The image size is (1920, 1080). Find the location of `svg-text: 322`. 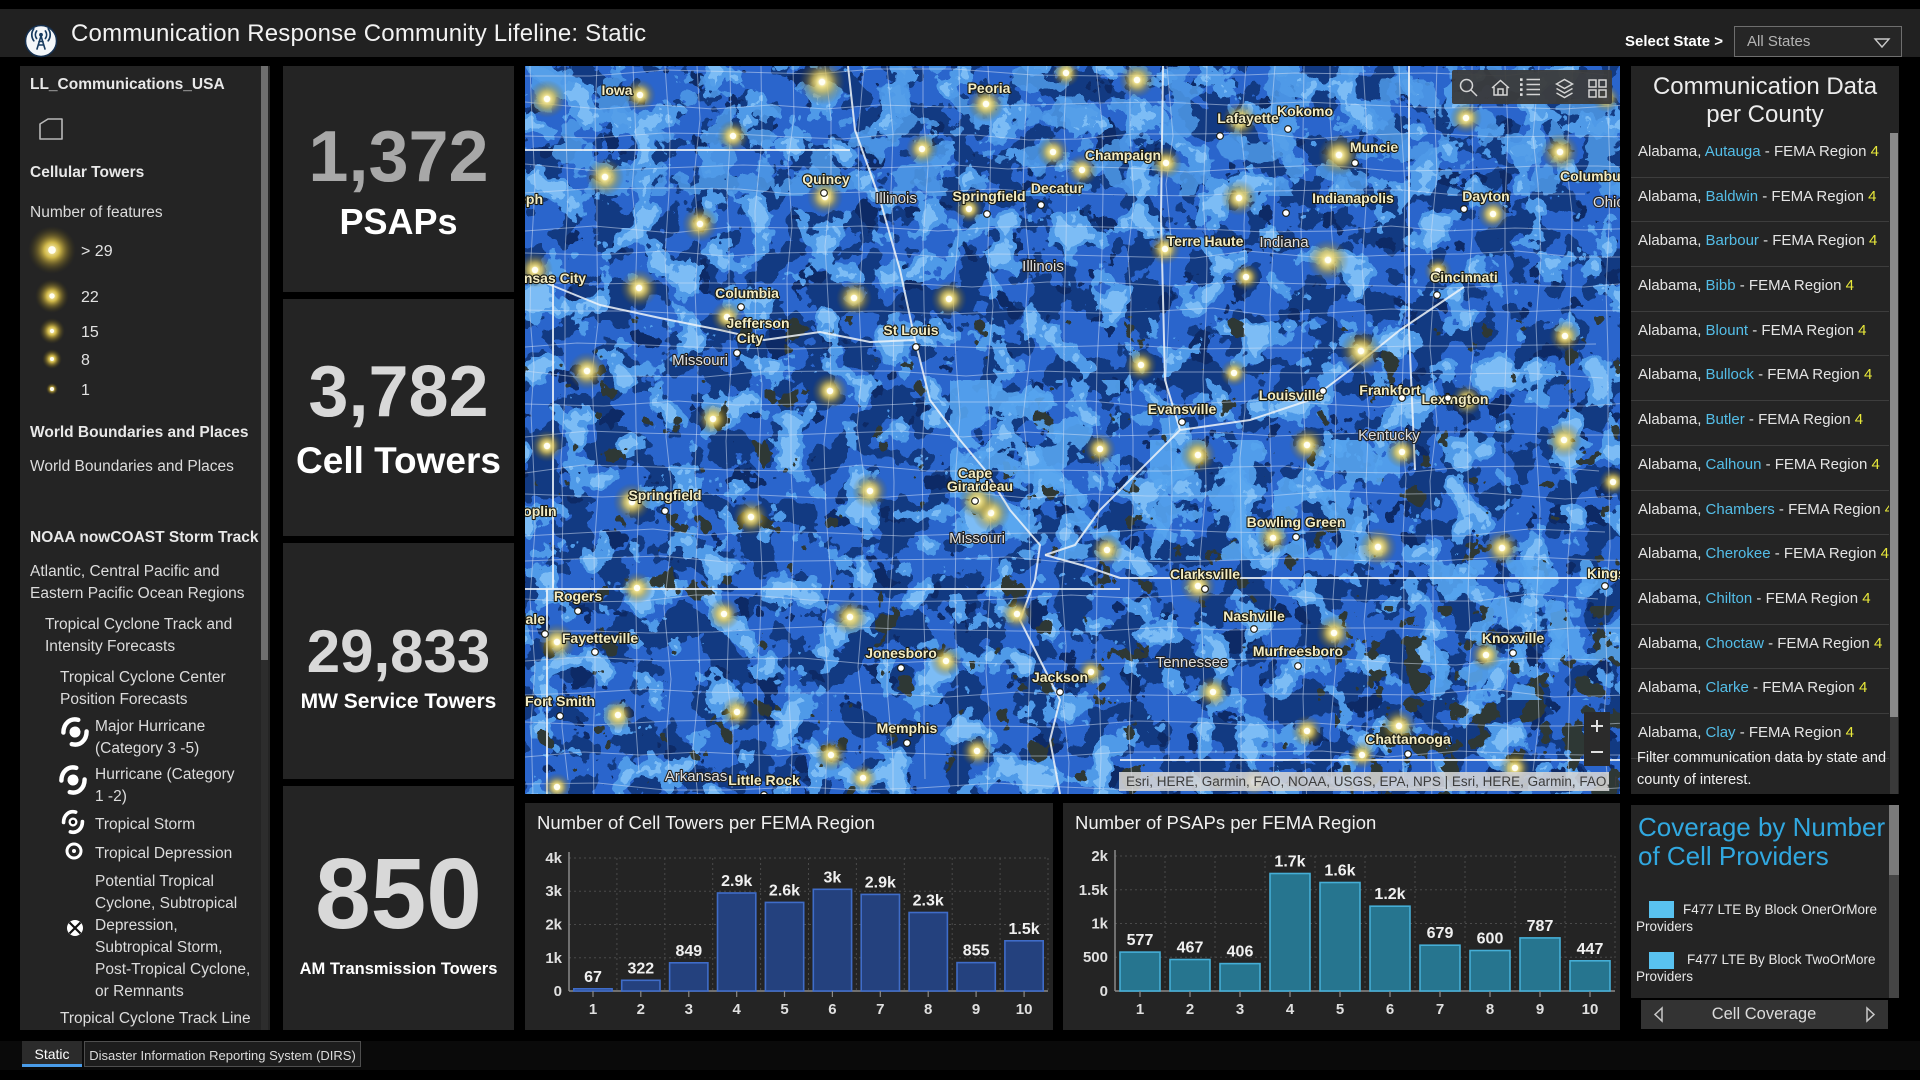

svg-text: 322 is located at coordinates (640, 968).